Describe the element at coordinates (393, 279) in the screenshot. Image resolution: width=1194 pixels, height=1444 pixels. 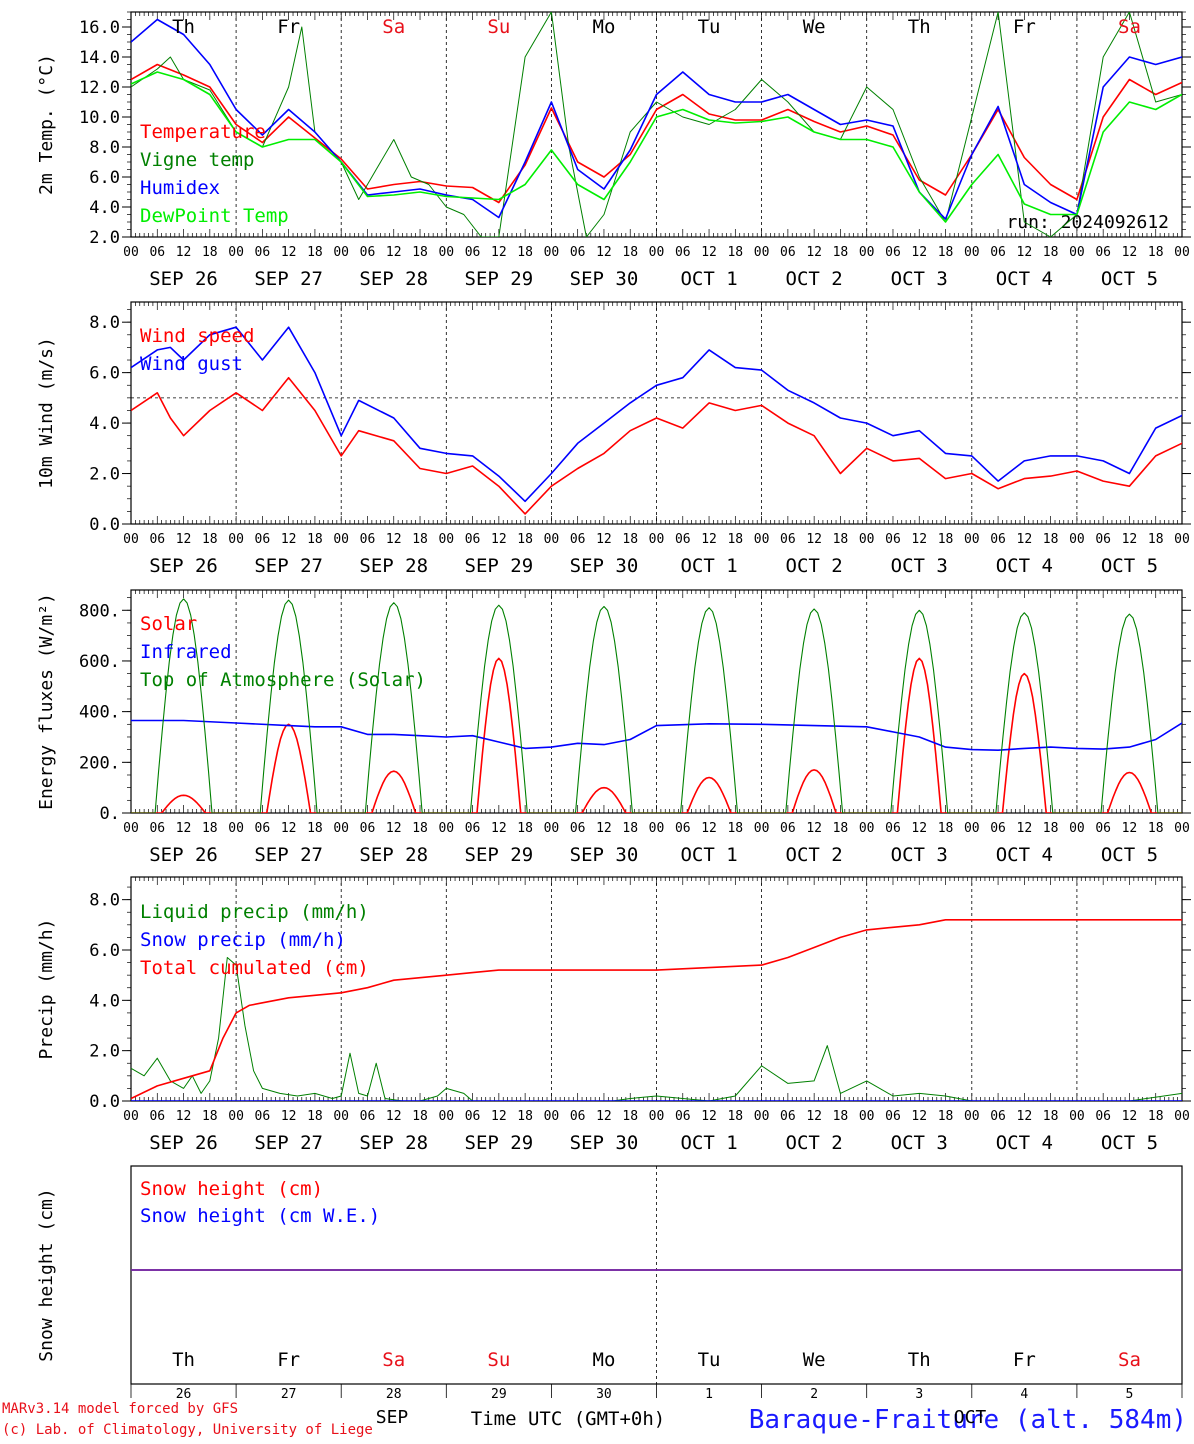
I see `date-label: SEP 28` at that location.